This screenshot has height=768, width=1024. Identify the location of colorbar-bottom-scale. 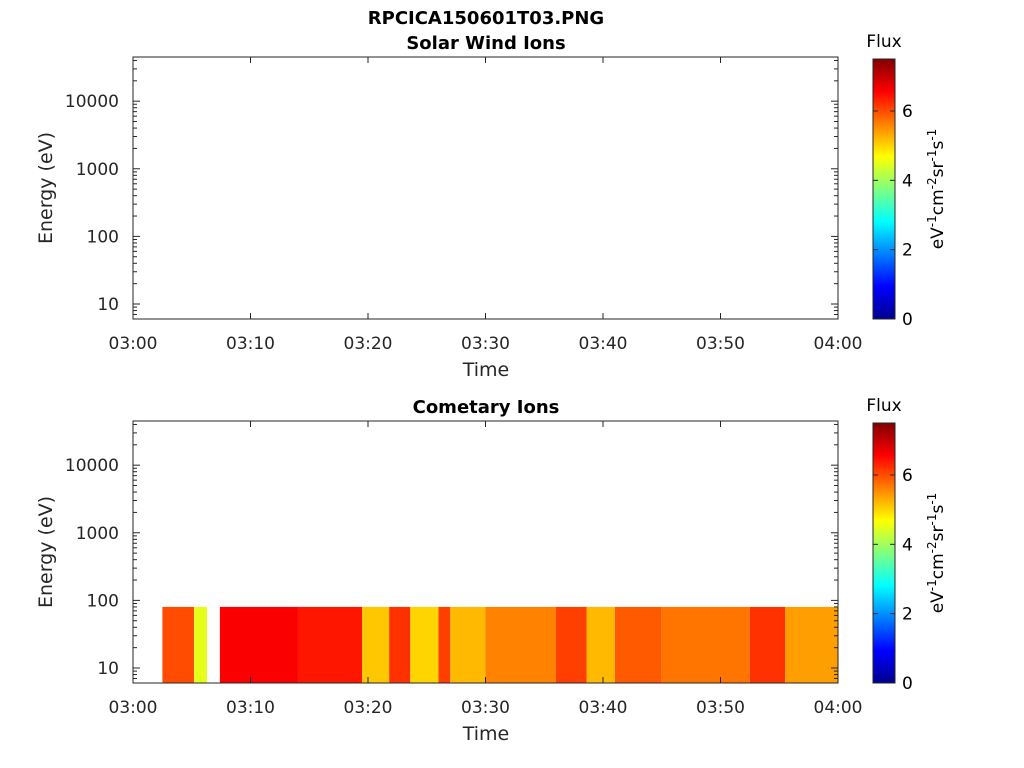
(884, 553).